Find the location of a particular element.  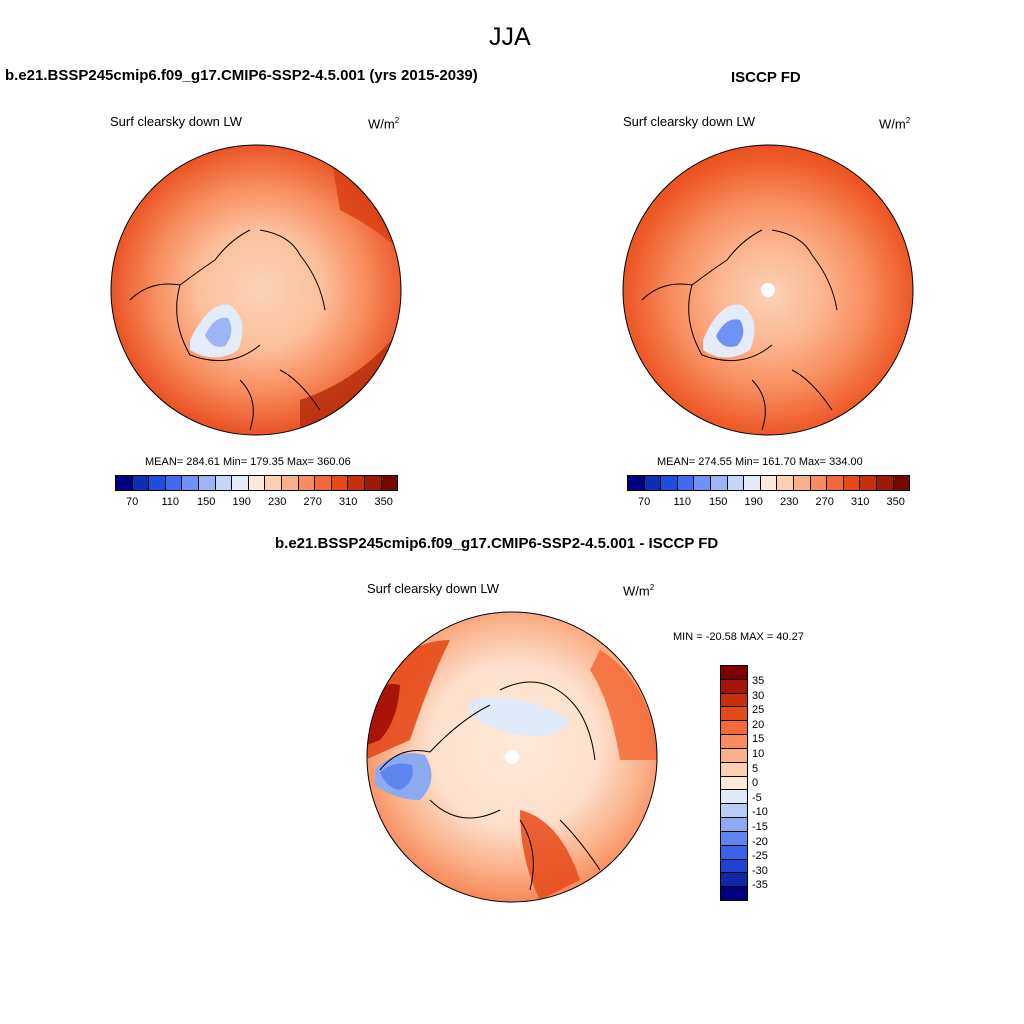

obs-greenland-core is located at coordinates (730, 333).